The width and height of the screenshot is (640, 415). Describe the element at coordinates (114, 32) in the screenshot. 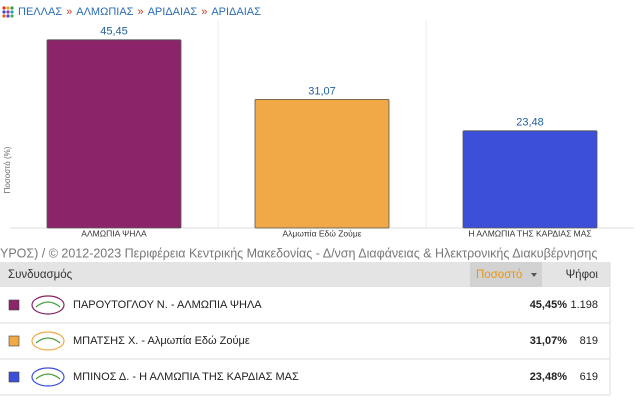

I see `value-label: 45,45` at that location.